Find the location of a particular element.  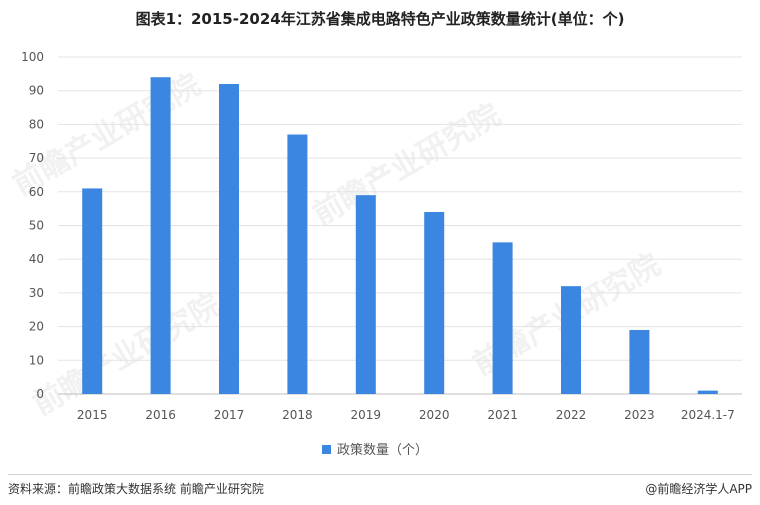

y-tick-label: 20 is located at coordinates (36, 327).